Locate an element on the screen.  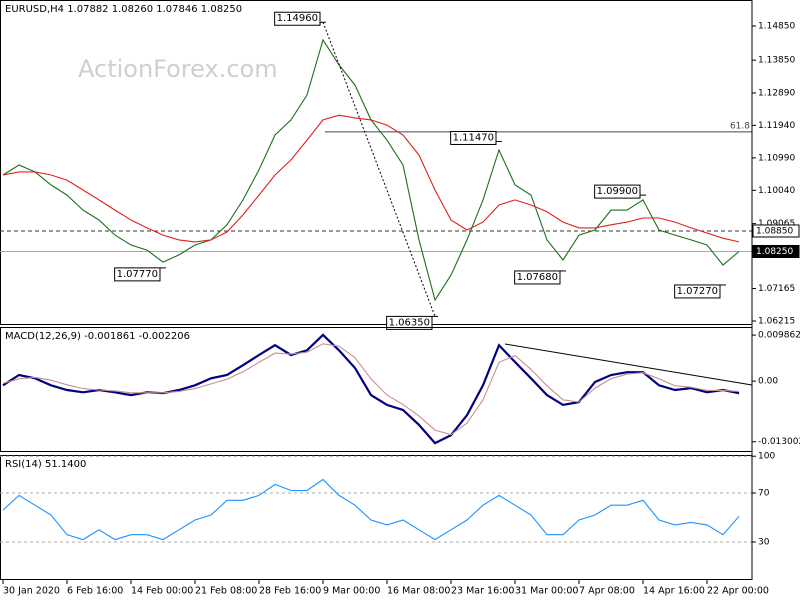
y-tick-label: 70 is located at coordinates (764, 493).